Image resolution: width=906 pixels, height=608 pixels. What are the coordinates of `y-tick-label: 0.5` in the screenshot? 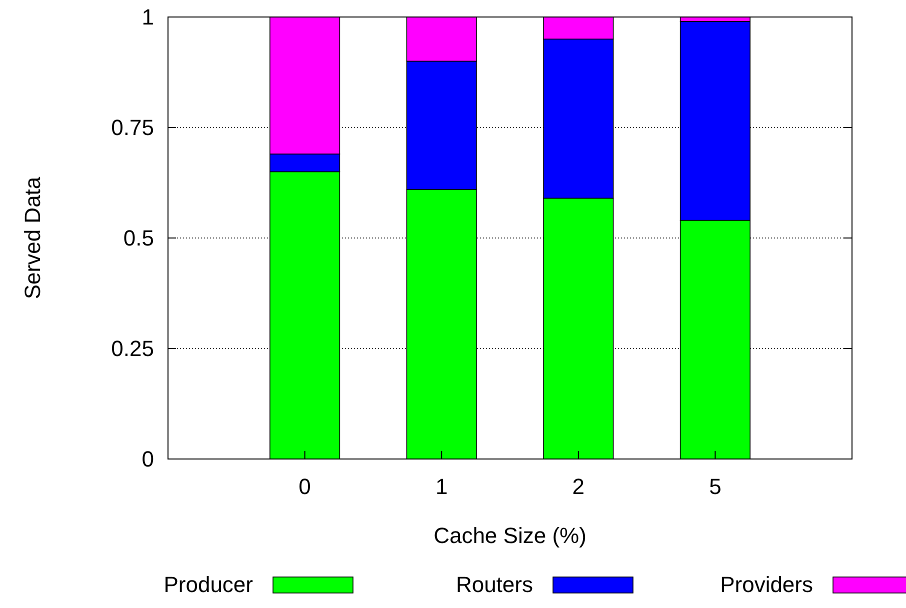 It's located at (138, 238).